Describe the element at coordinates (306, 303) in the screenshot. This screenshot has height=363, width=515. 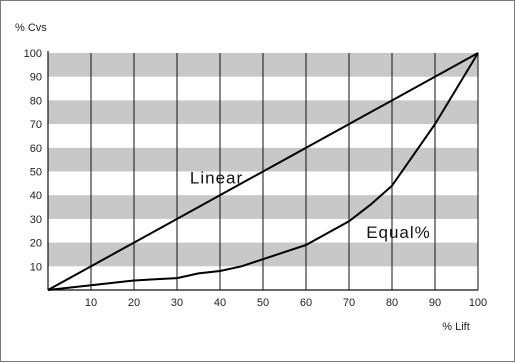
I see `x-tick-label-60: 60` at that location.